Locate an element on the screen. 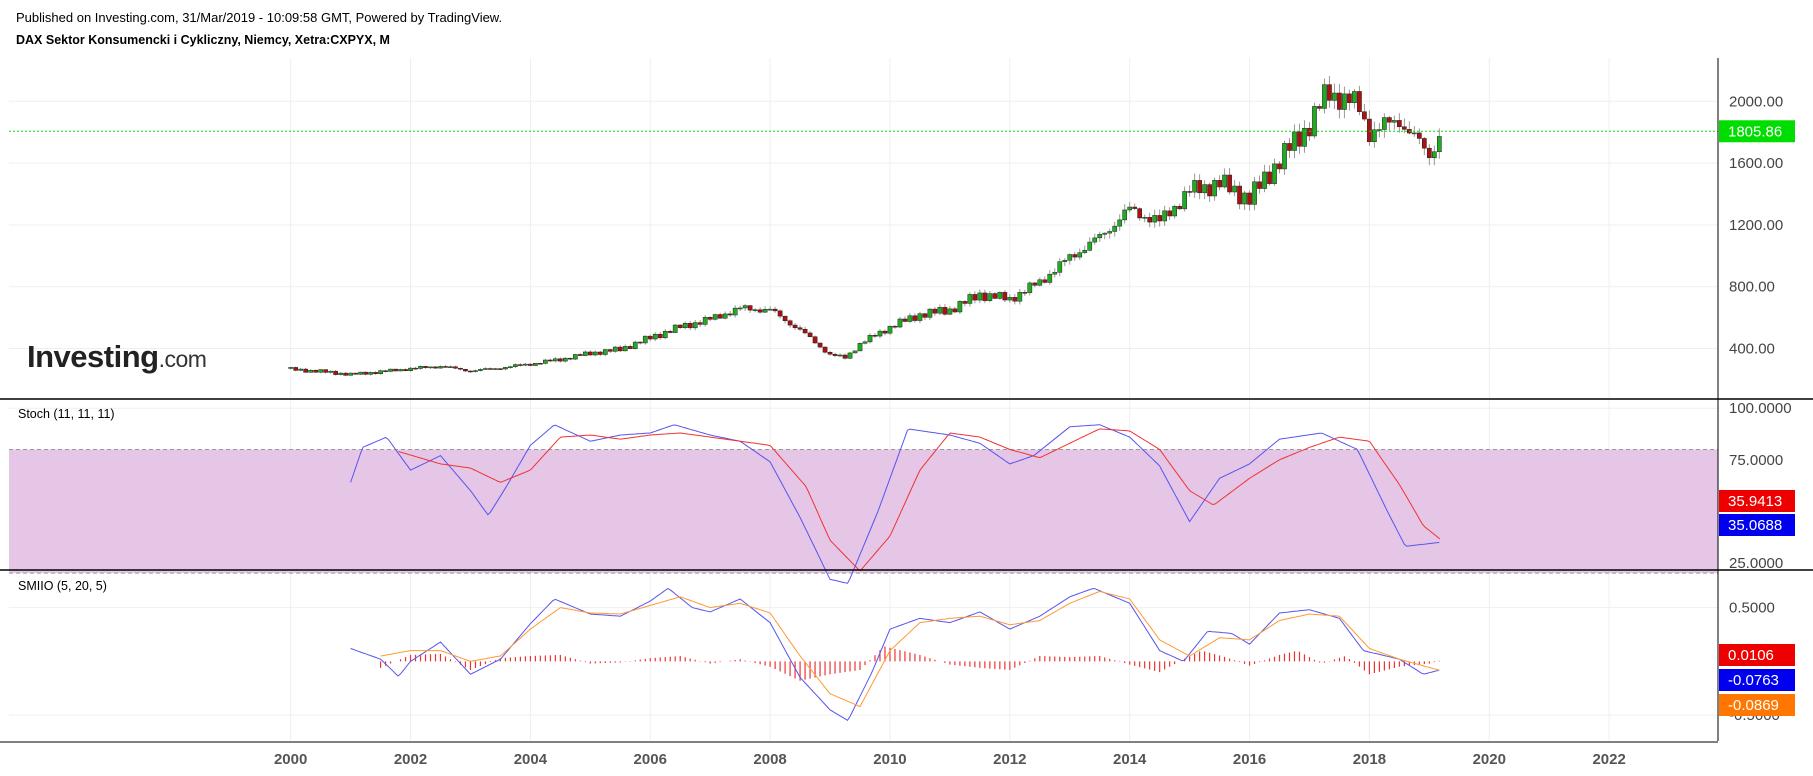  time-tick-label: 2012 is located at coordinates (1009, 759).